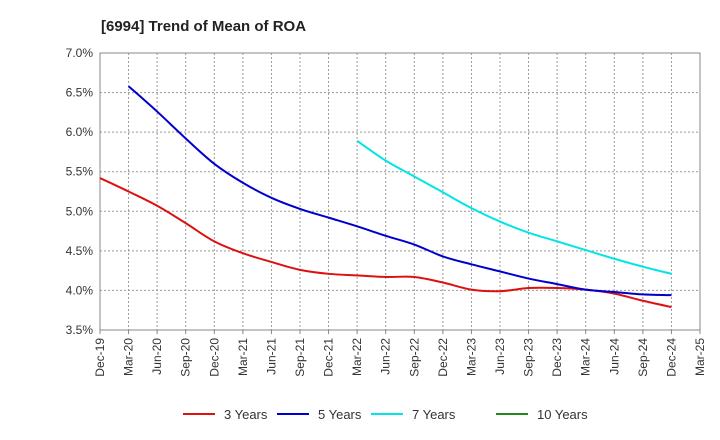  Describe the element at coordinates (129, 357) in the screenshot. I see `x-tick-label: Mar-20` at that location.